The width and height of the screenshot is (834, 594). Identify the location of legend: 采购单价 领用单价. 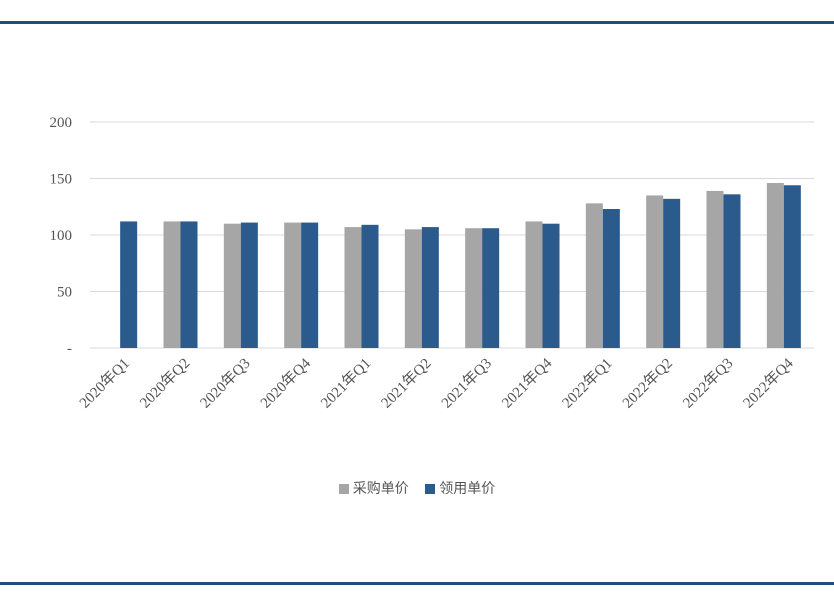
(417, 488).